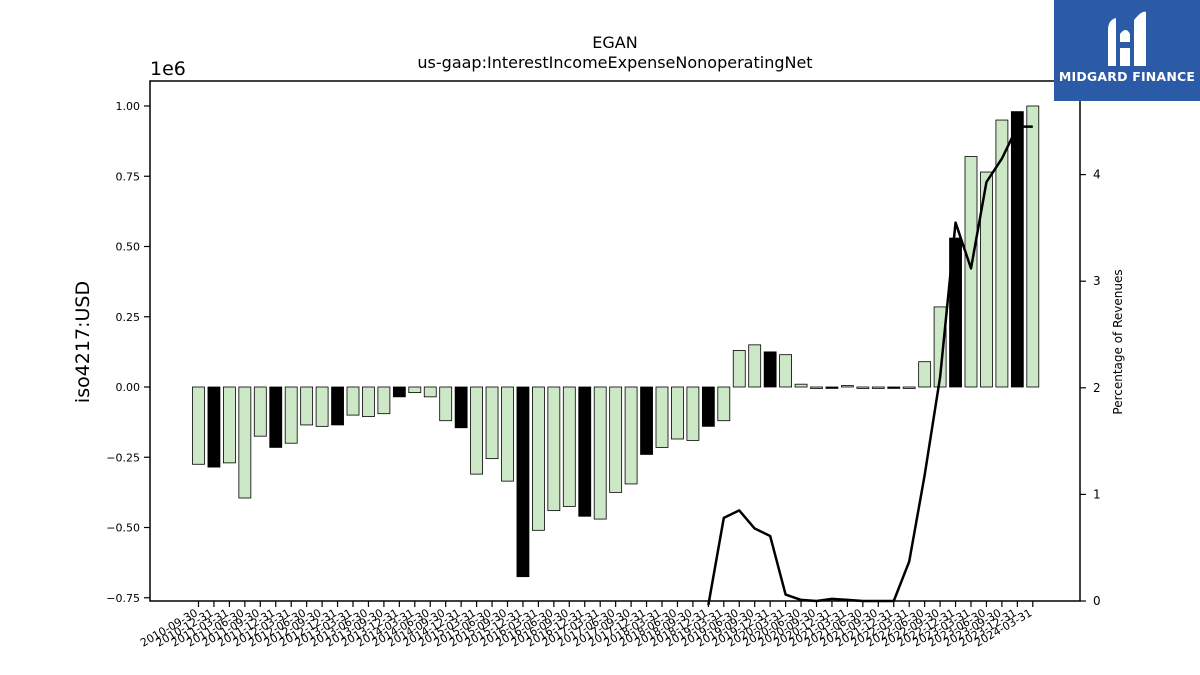  I want to click on y-axis-label: iso4217:USD, so click(83, 342).